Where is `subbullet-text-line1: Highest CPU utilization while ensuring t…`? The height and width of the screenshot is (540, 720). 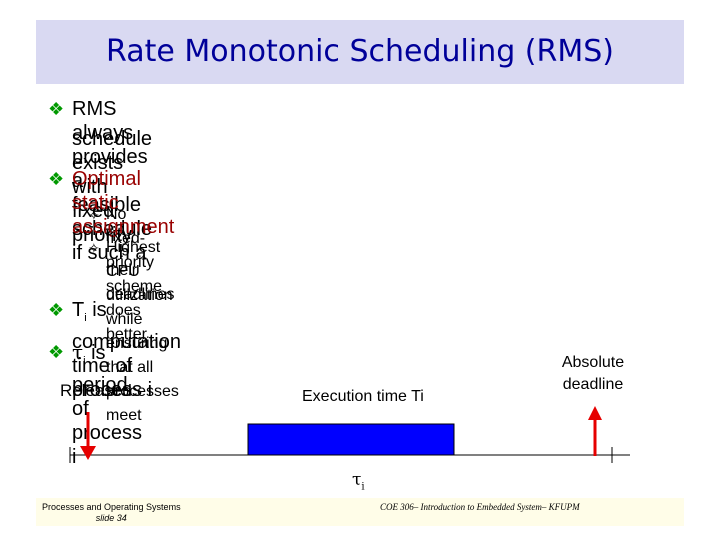 subbullet-text-line1: Highest CPU utilization while ensuring t… is located at coordinates (142, 331).